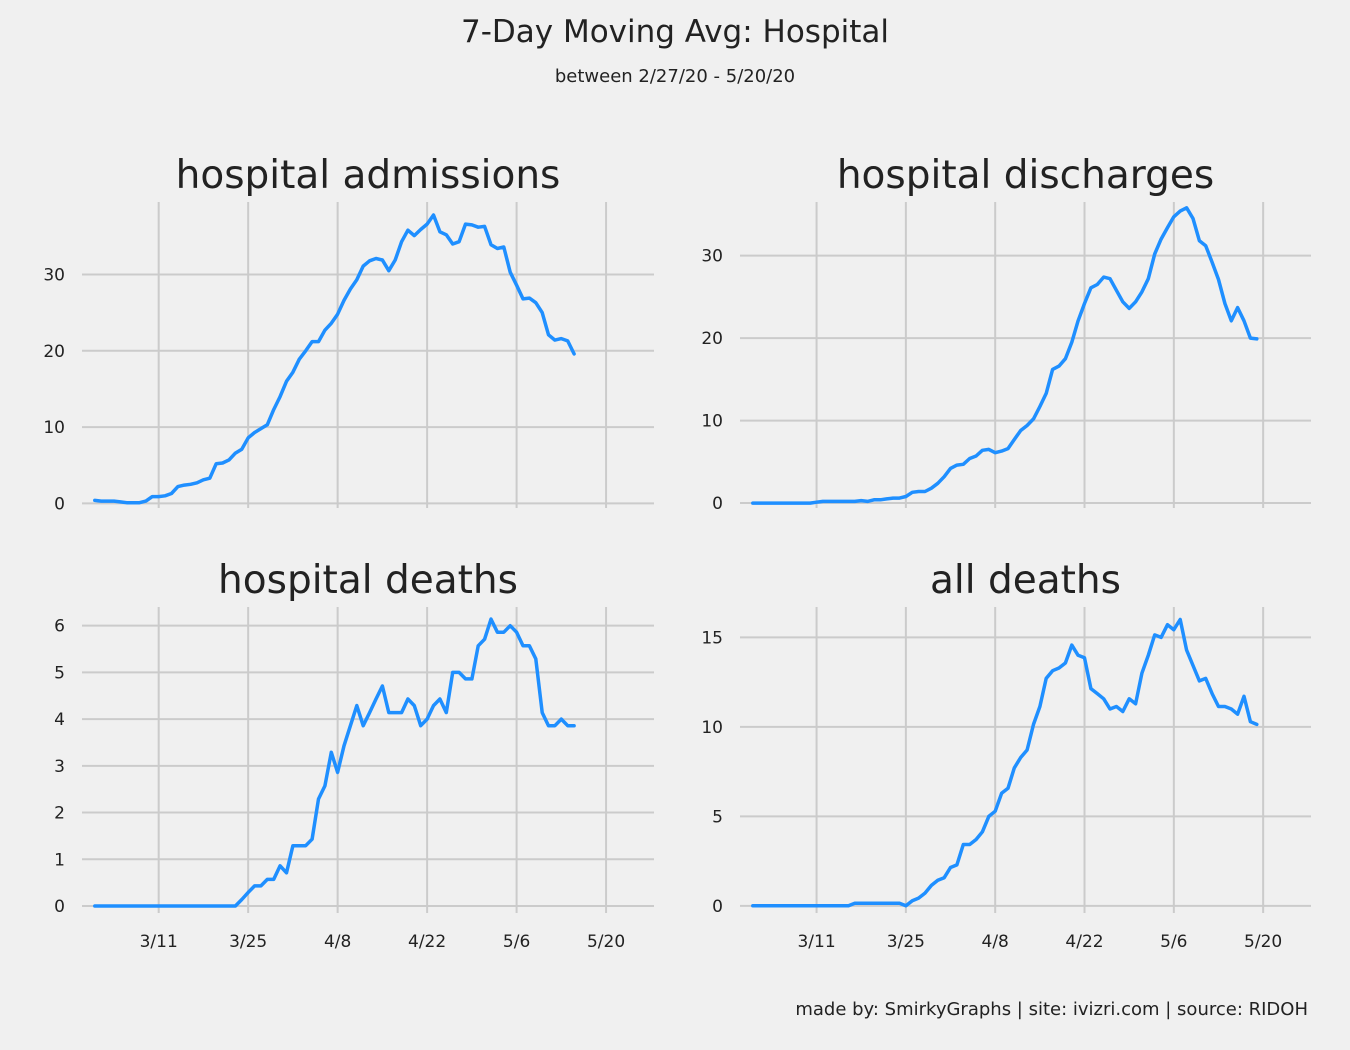  What do you see at coordinates (1025, 580) in the screenshot?
I see `panel-title: all deaths` at bounding box center [1025, 580].